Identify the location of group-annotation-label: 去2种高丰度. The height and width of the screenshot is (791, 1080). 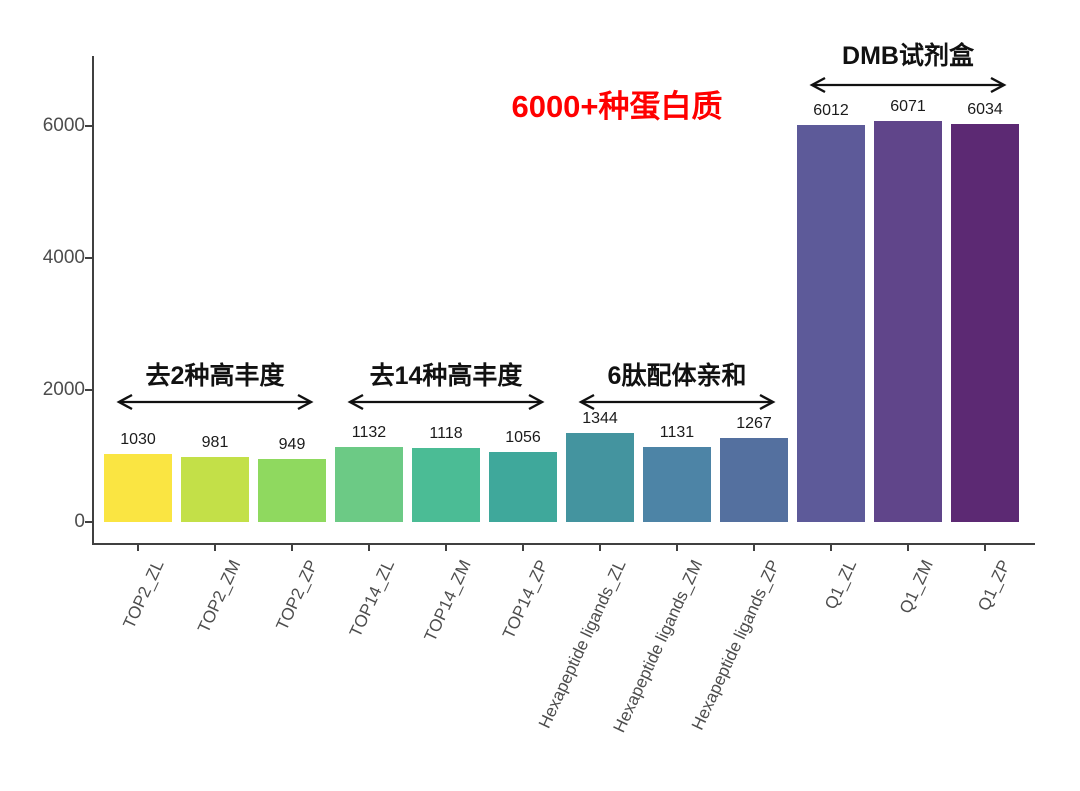
(215, 376).